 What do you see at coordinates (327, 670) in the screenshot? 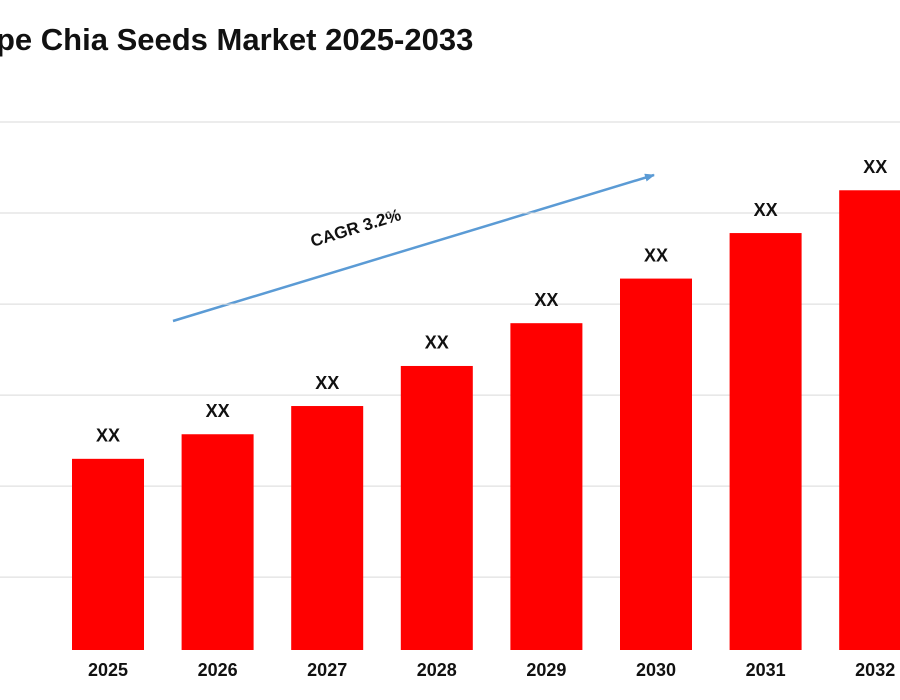
I see `x-tick-label: 2027` at bounding box center [327, 670].